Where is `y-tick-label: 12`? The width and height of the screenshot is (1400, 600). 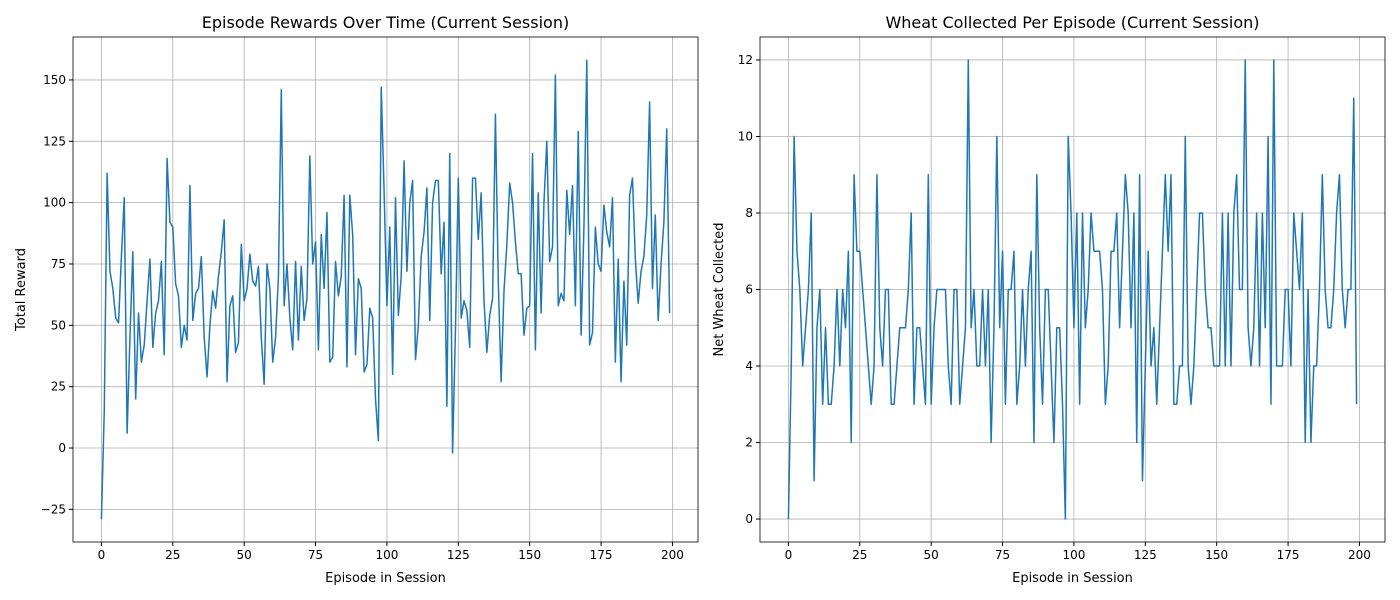
y-tick-label: 12 is located at coordinates (745, 60).